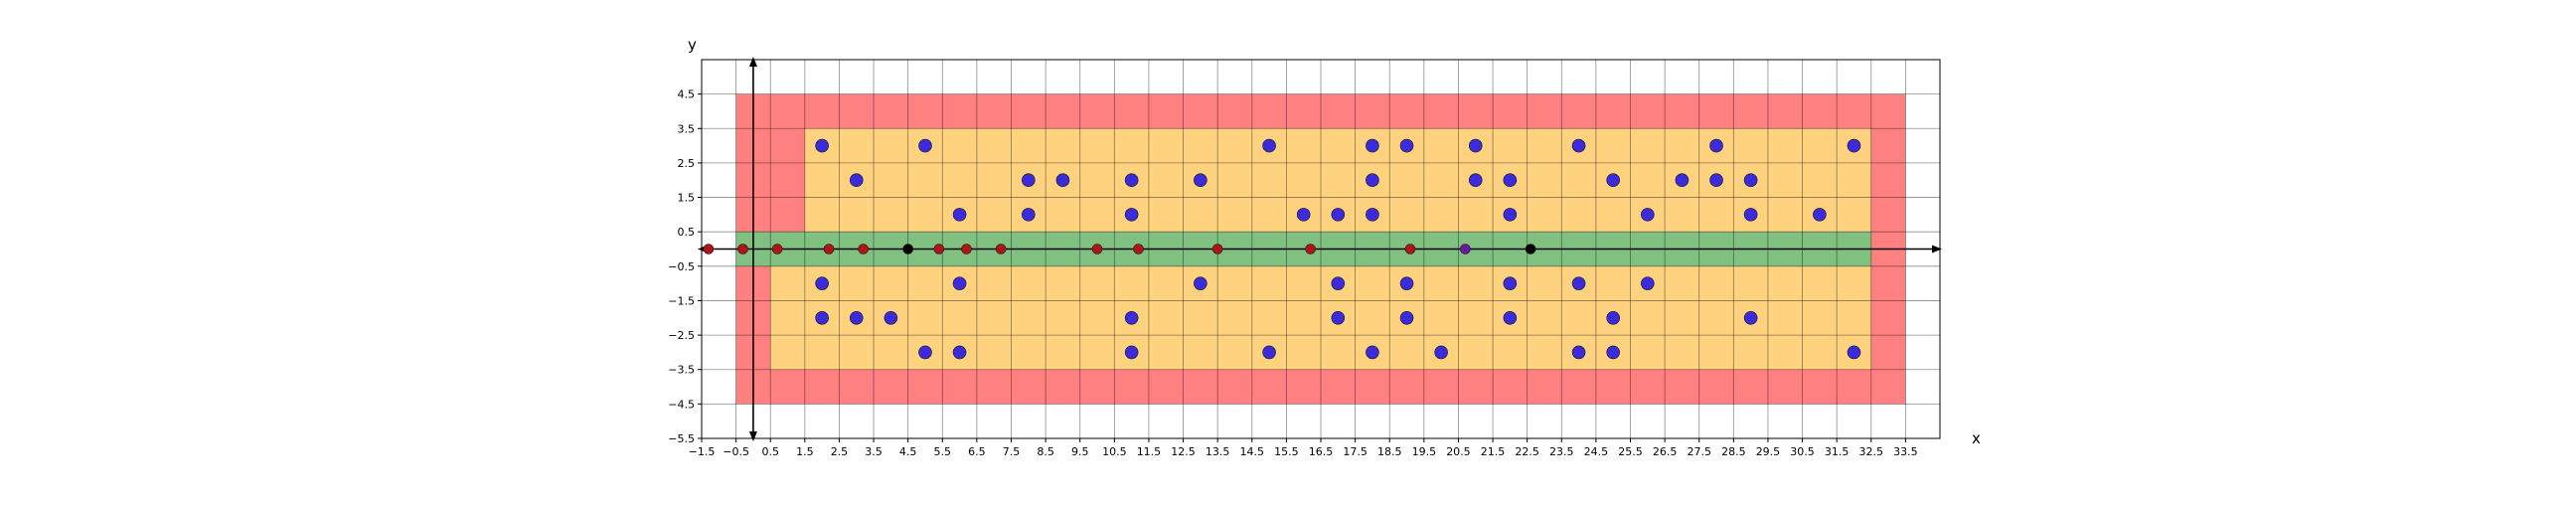  Describe the element at coordinates (1937, 249) in the screenshot. I see `x-axis-arrow-right` at that location.